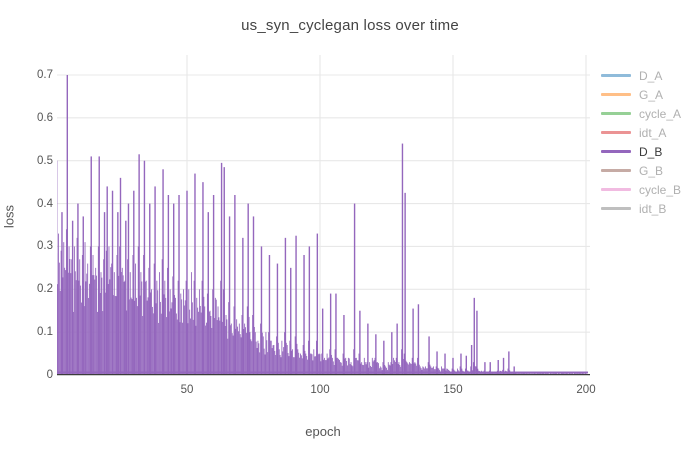 The height and width of the screenshot is (450, 700). What do you see at coordinates (586, 390) in the screenshot?
I see `x-tick-200: 200` at bounding box center [586, 390].